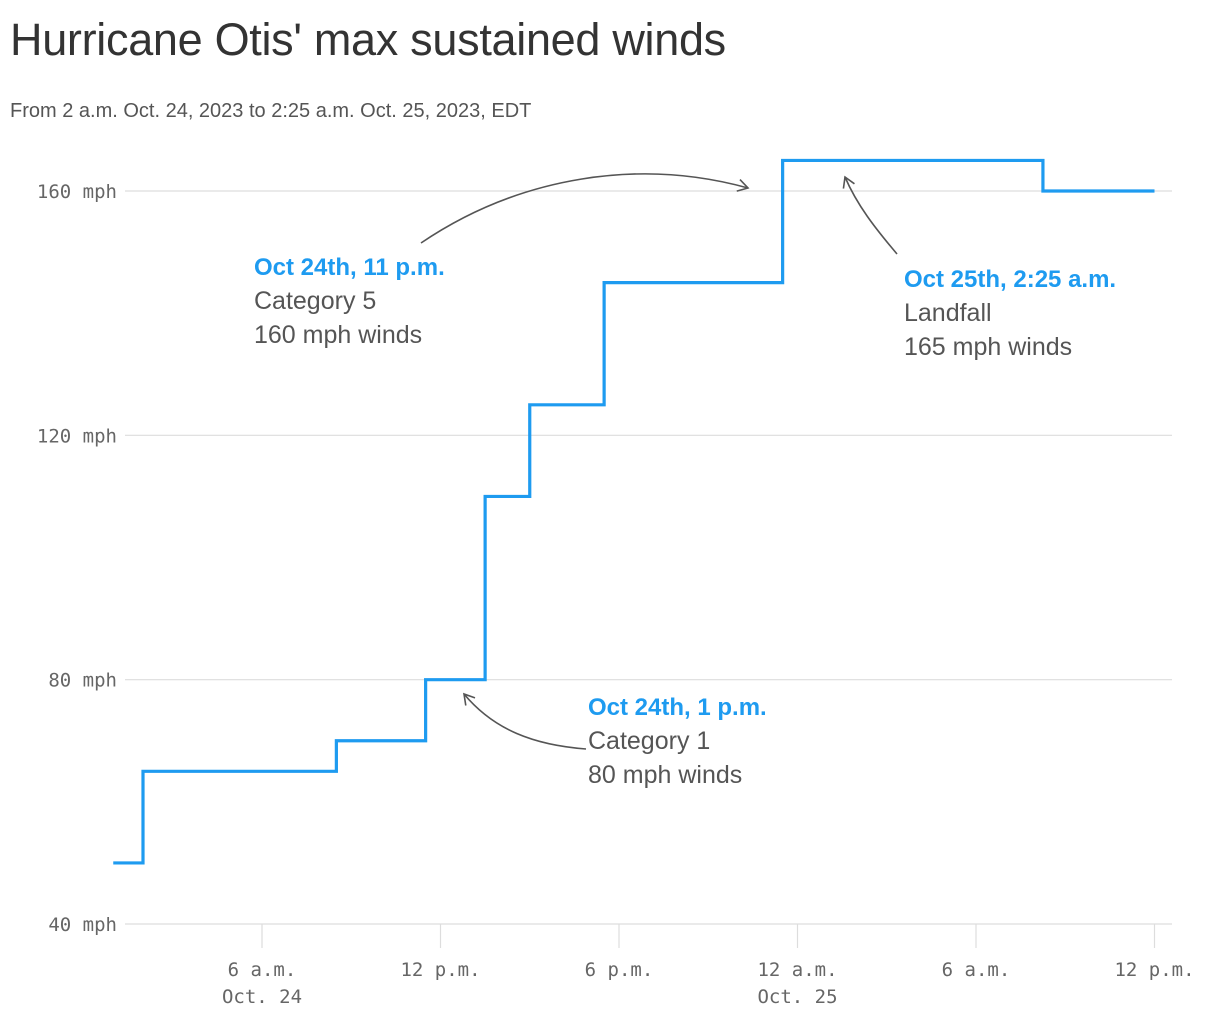  Describe the element at coordinates (797, 970) in the screenshot. I see `x-tick-label-3: 12 a.m.` at that location.